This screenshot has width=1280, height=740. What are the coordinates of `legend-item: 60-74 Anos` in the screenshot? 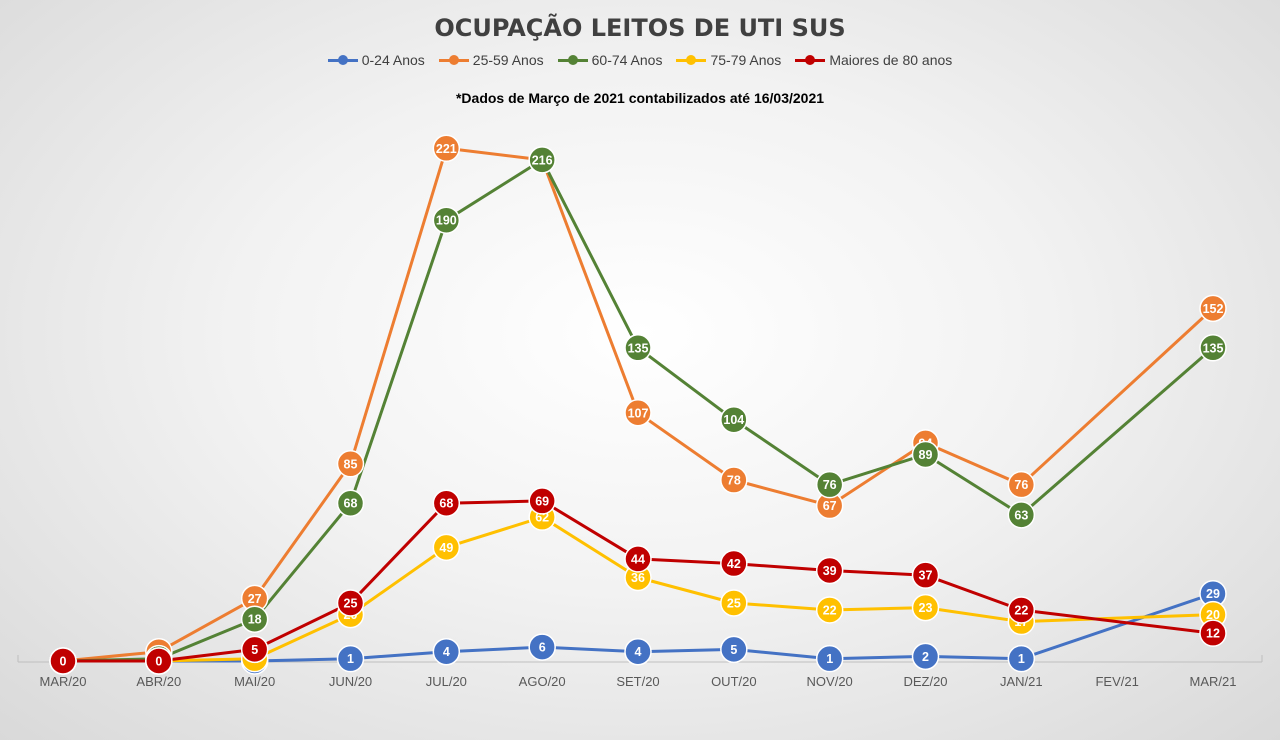 It's located at (610, 60).